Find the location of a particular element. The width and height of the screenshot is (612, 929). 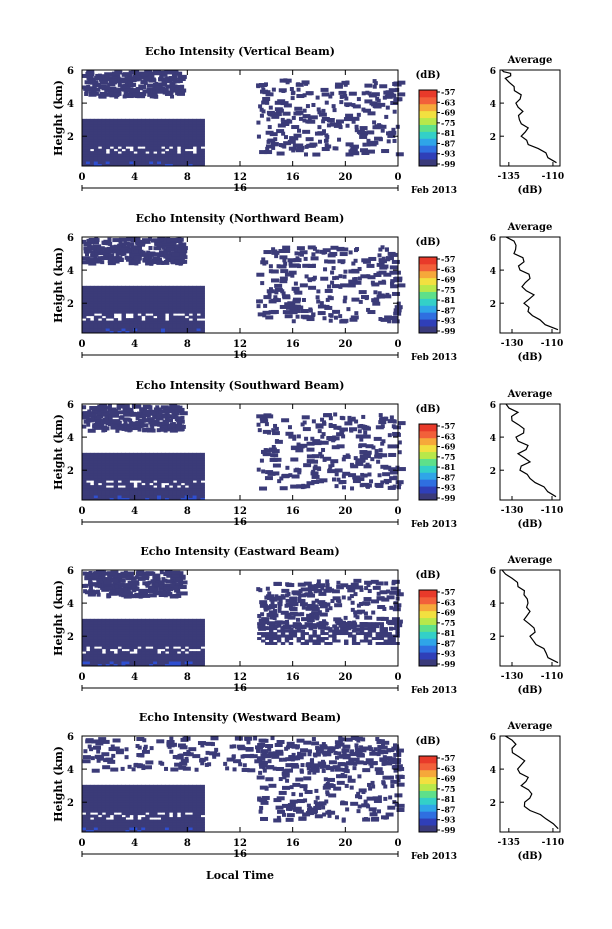

avg-x-tick-label: -110 is located at coordinates (552, 677).